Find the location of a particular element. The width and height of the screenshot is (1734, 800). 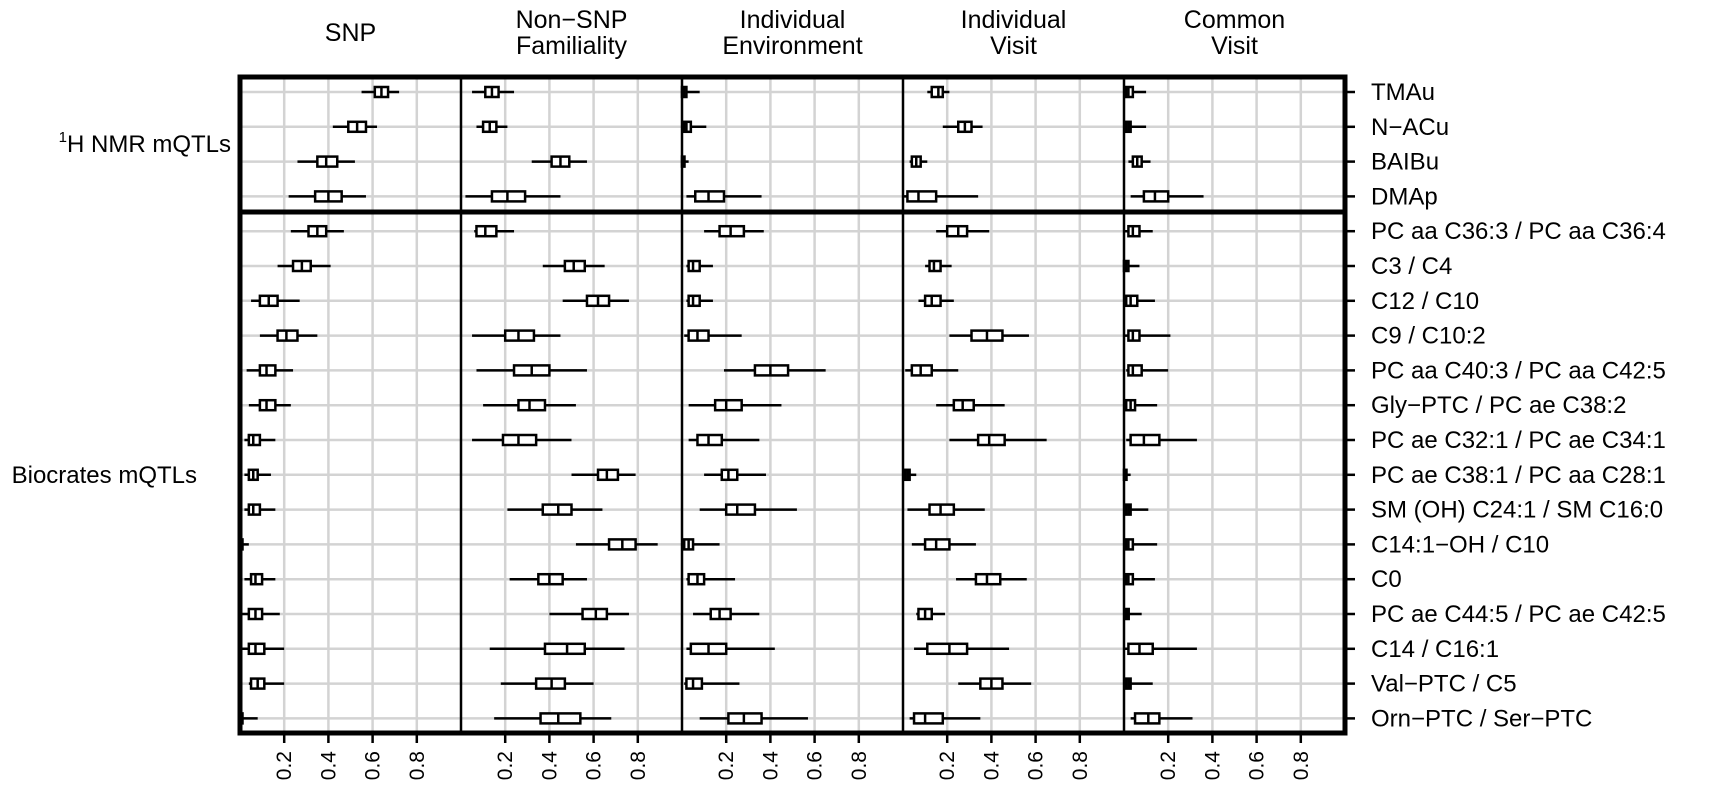

panel-title-line1: Common is located at coordinates (1234, 20).